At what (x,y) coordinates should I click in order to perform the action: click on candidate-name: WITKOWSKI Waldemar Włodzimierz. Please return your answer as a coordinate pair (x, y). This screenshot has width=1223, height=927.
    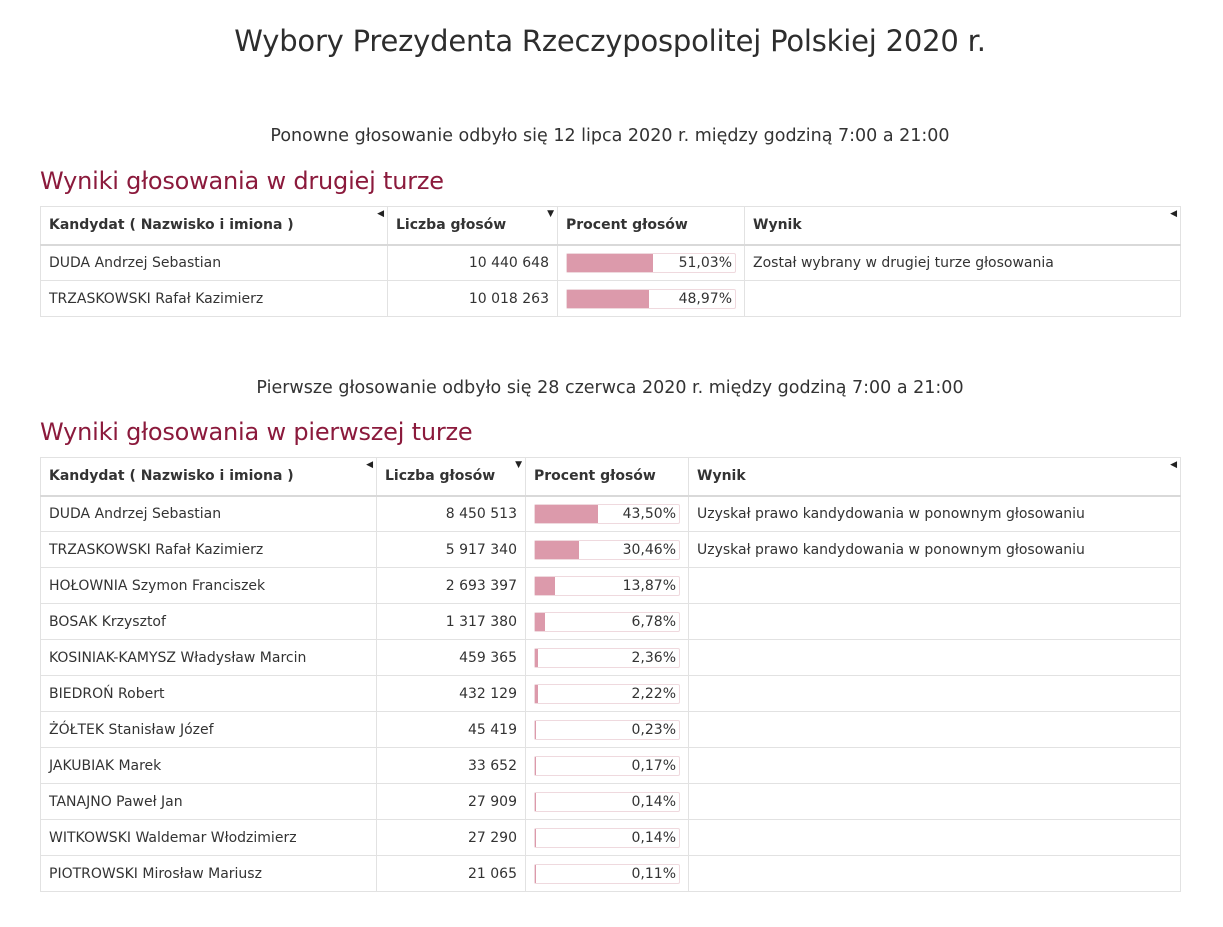
    Looking at the image, I should click on (208, 837).